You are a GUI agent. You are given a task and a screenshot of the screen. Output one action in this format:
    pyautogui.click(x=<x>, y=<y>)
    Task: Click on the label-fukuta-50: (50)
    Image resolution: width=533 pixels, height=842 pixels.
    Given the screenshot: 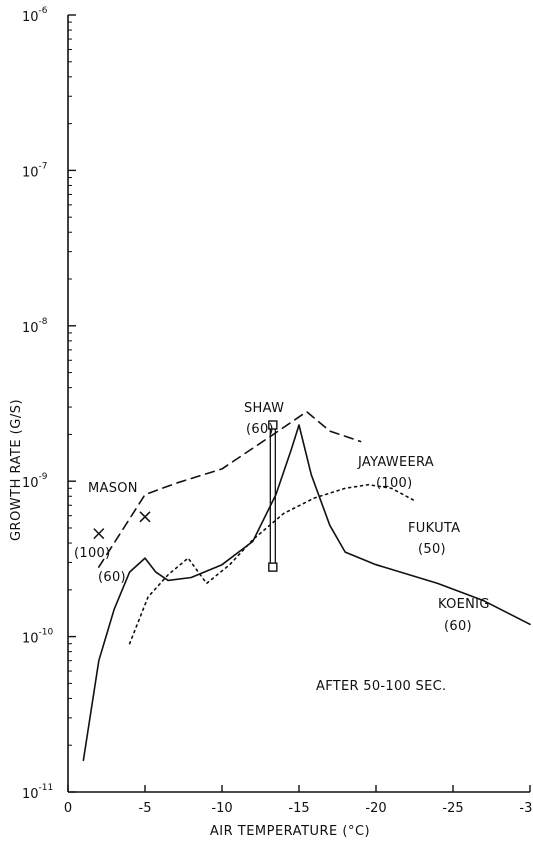 What is the action you would take?
    pyautogui.click(x=432, y=549)
    